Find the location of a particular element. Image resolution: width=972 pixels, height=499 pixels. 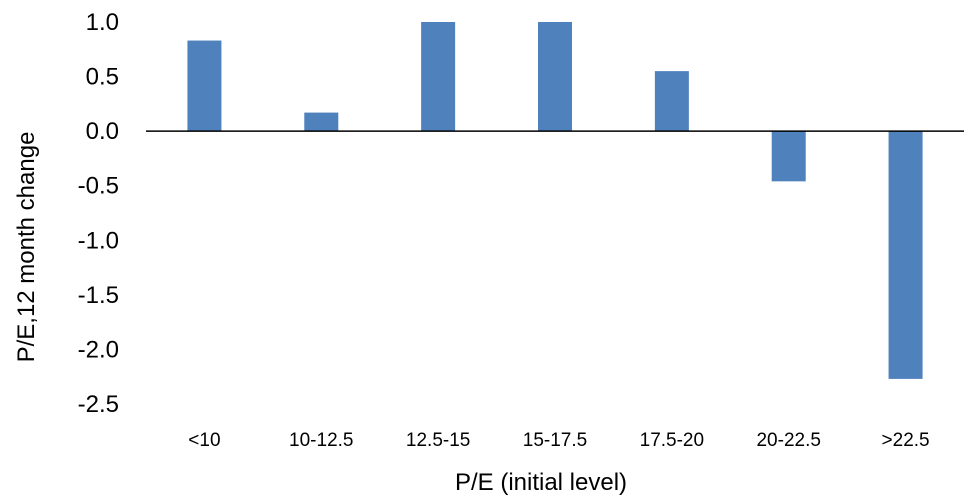

x-category-label: 17.5-20 is located at coordinates (672, 440).